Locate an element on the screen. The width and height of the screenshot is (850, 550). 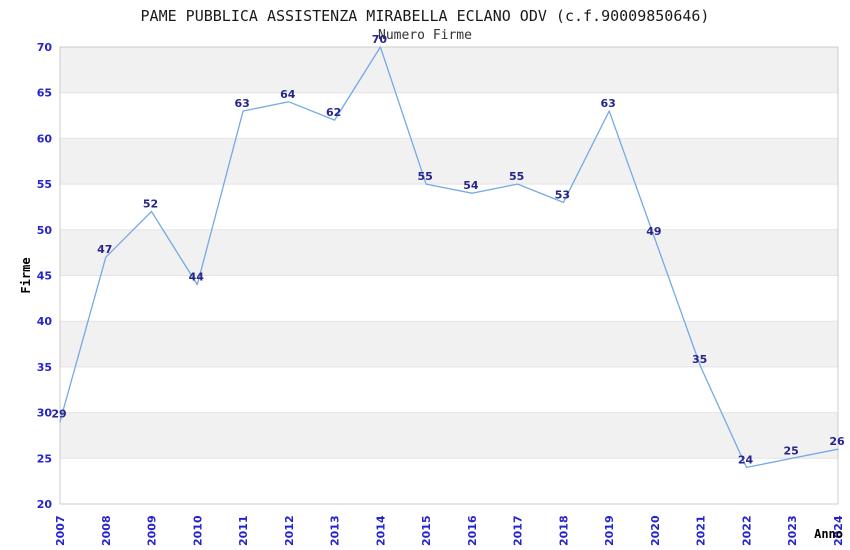
data-label: 54 is located at coordinates (471, 185).